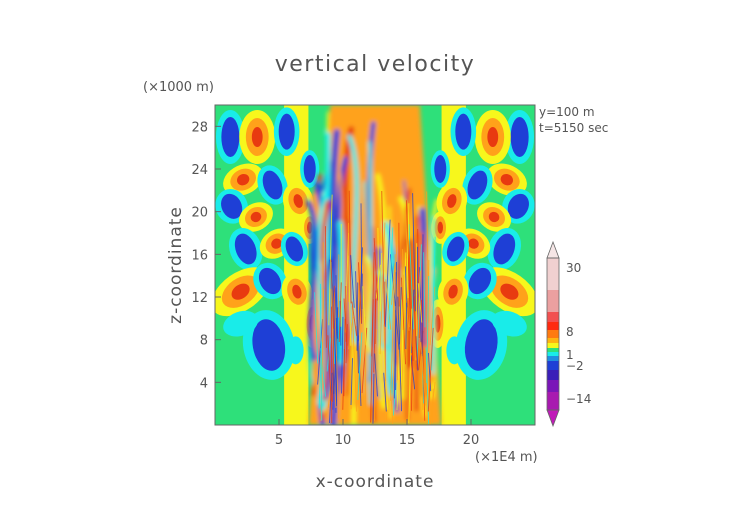 The width and height of the screenshot is (752, 532). What do you see at coordinates (407, 440) in the screenshot?
I see `x-tick-label: 15` at bounding box center [407, 440].